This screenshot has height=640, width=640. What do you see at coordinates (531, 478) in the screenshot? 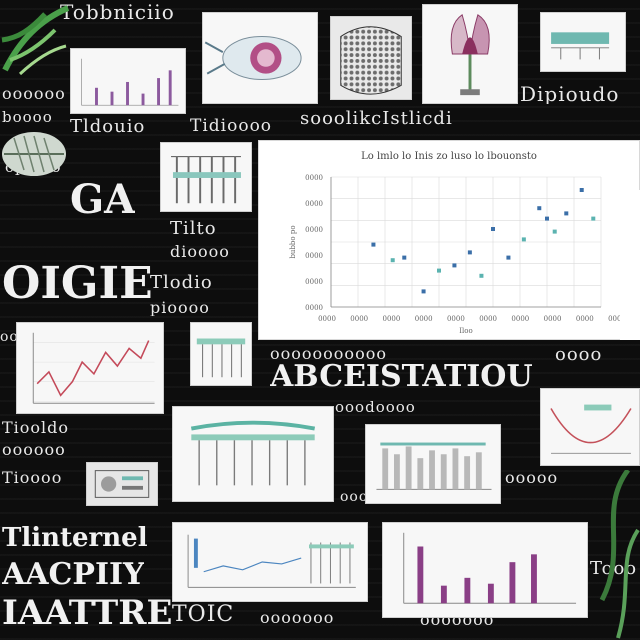
I see `glyph-text-row: ooooo` at bounding box center [531, 478].